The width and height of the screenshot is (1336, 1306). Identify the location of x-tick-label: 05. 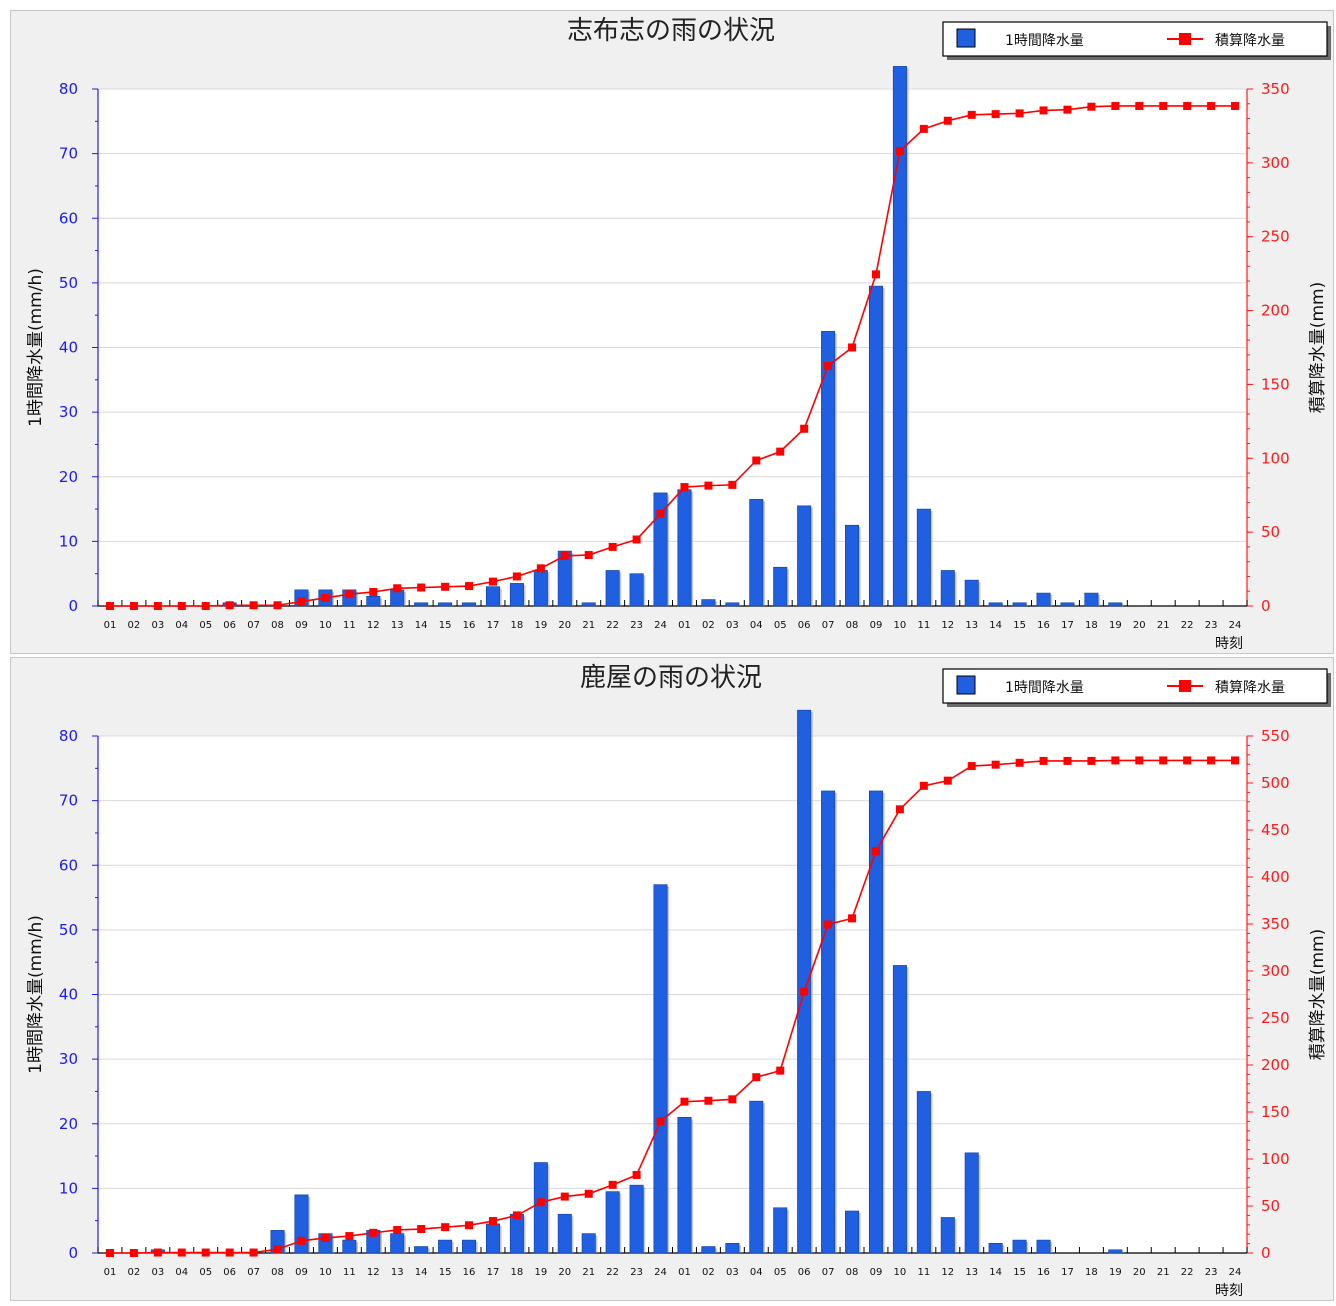
(780, 1272).